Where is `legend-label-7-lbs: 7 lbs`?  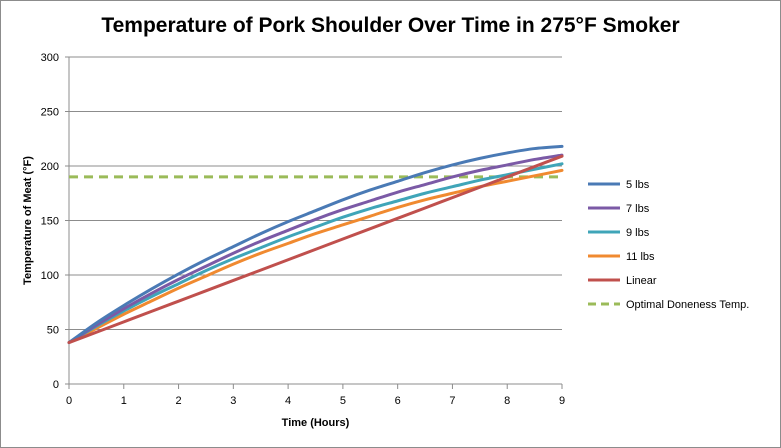
legend-label-7-lbs: 7 lbs is located at coordinates (638, 209).